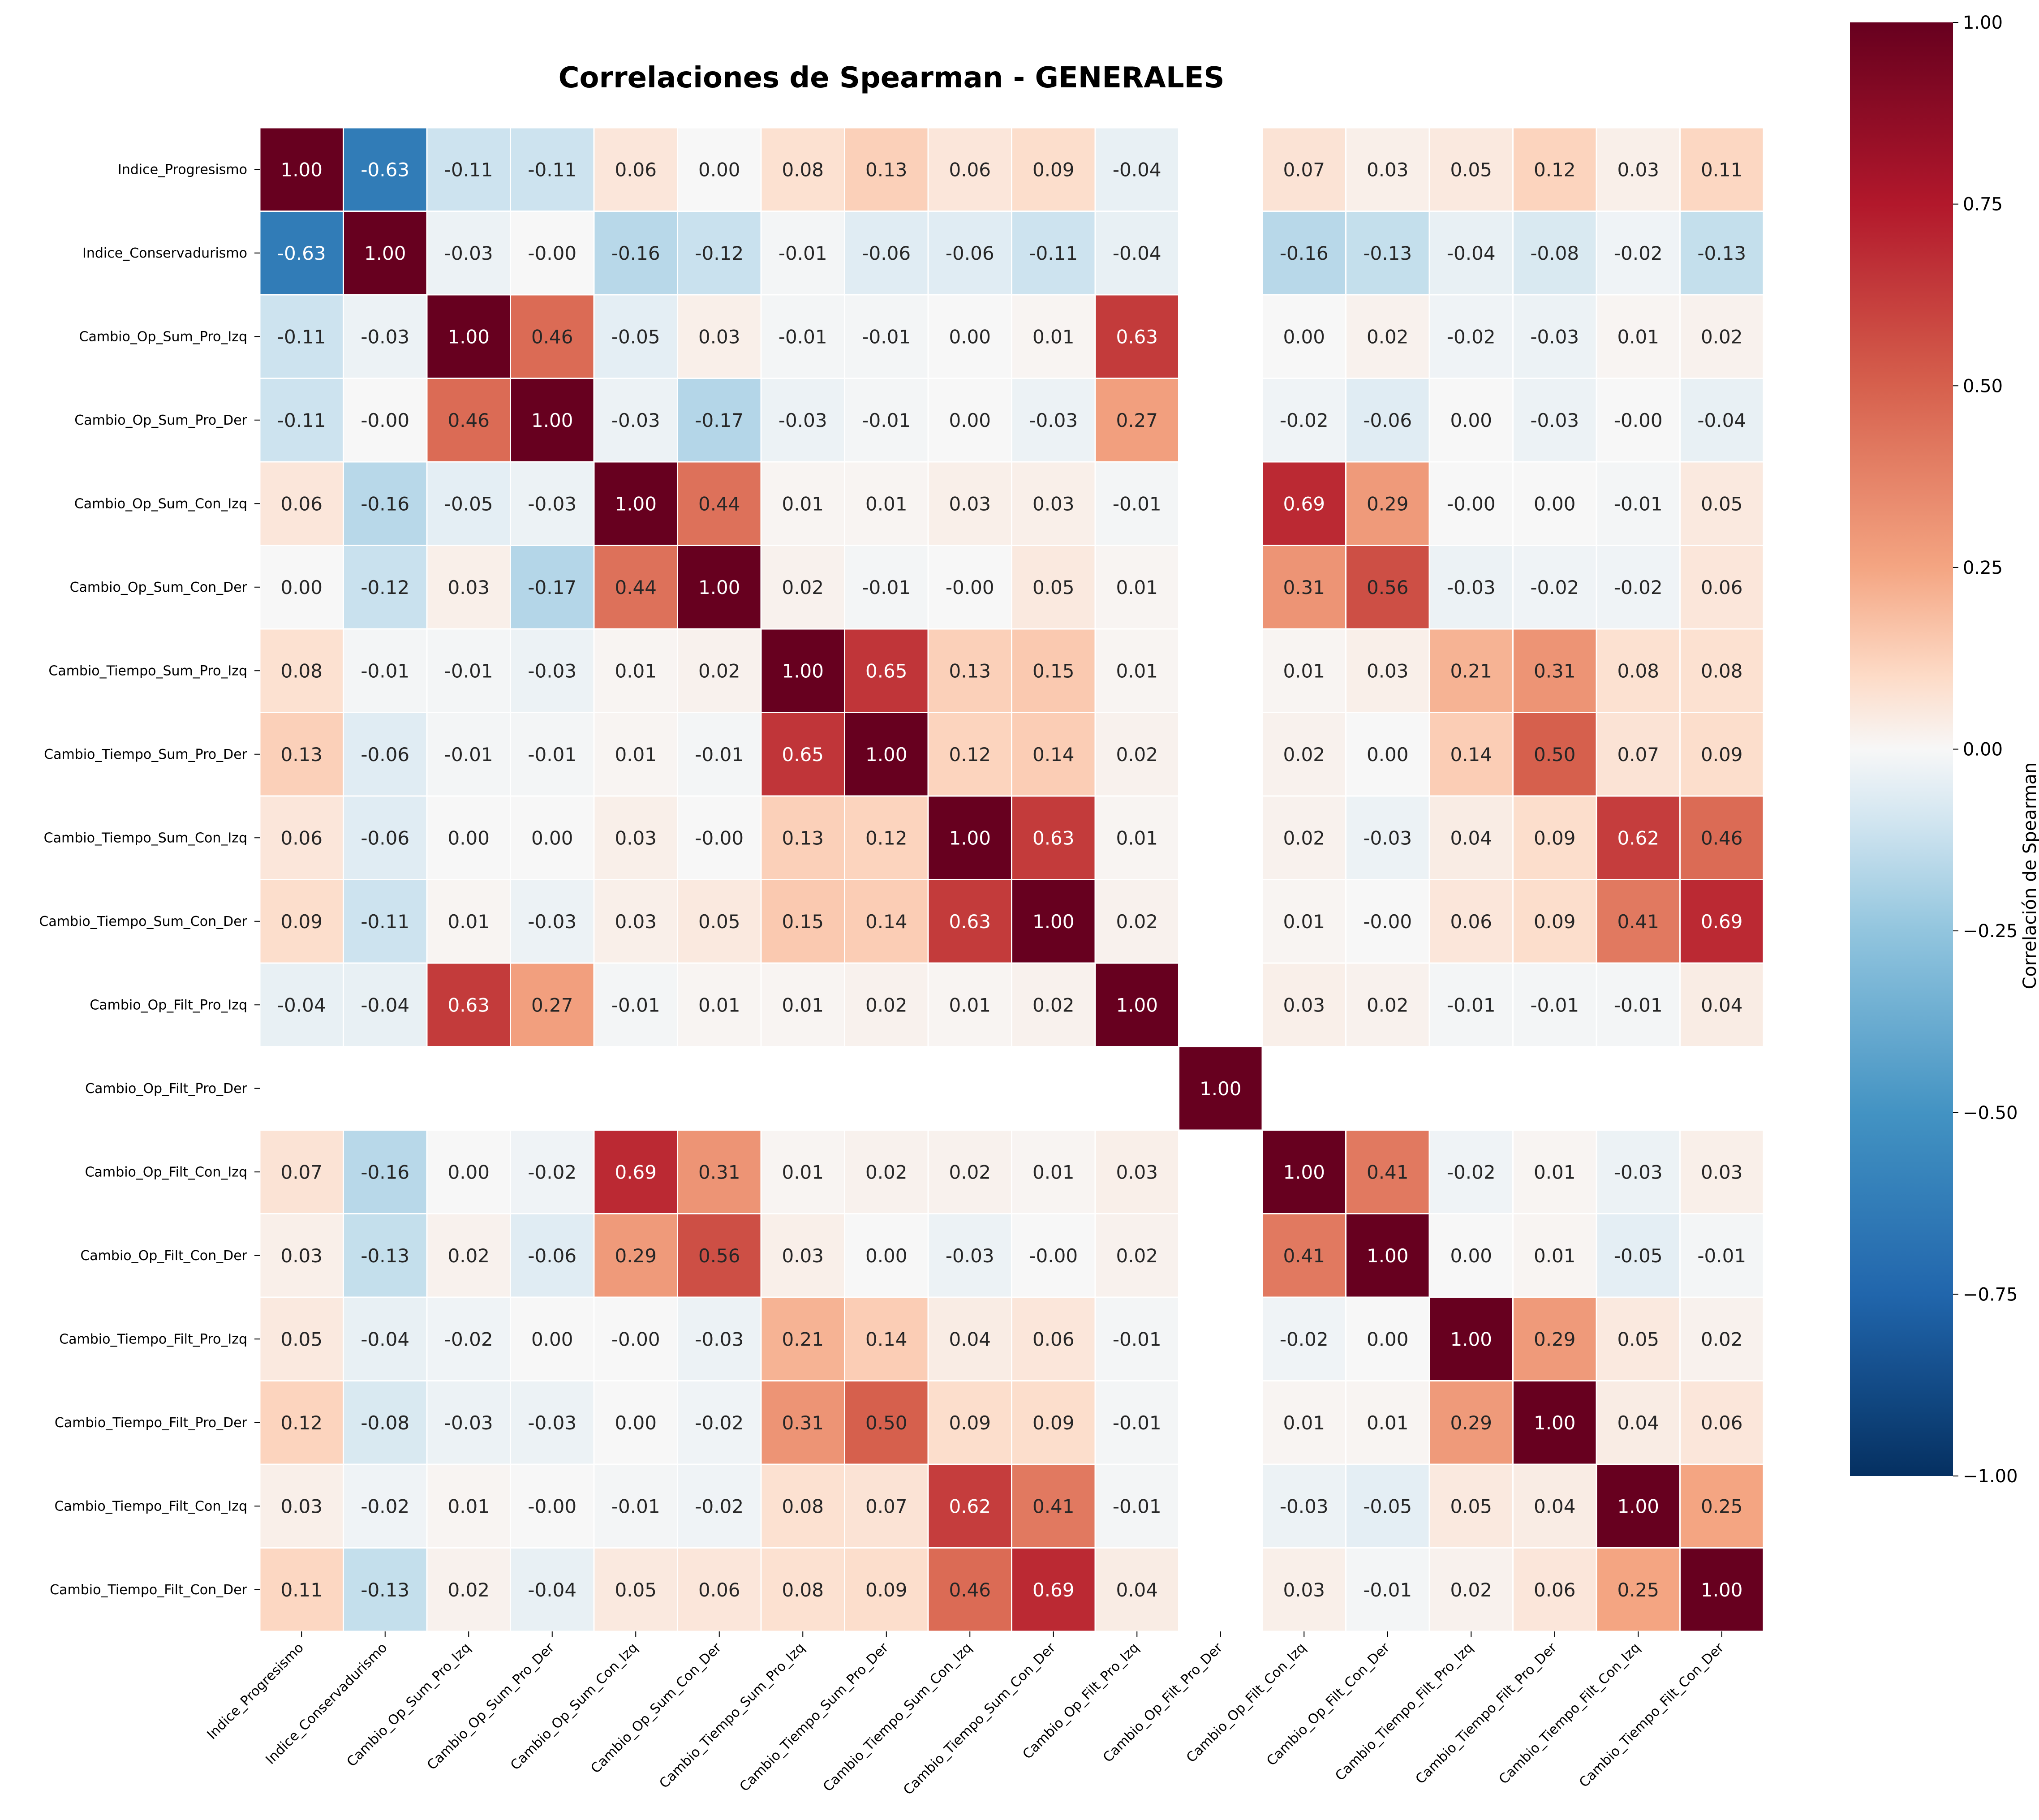 Image resolution: width=2039 pixels, height=1820 pixels. Describe the element at coordinates (970, 1506) in the screenshot. I see `cell-value-label: 0.62` at that location.